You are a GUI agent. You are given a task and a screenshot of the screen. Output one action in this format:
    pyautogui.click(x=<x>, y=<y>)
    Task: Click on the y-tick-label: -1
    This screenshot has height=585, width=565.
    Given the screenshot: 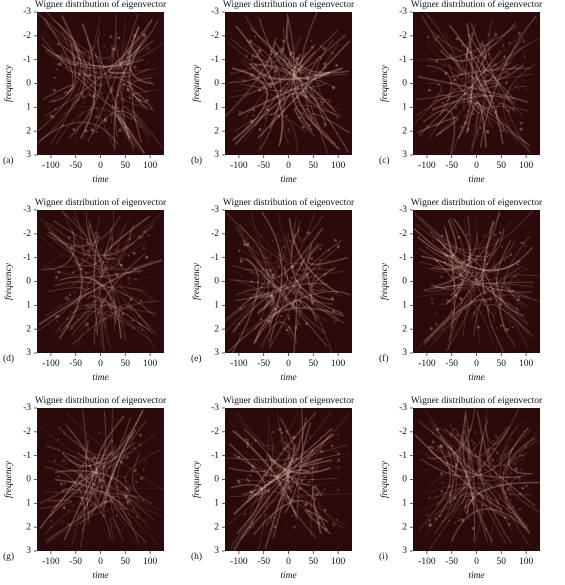 What is the action you would take?
    pyautogui.click(x=27, y=60)
    